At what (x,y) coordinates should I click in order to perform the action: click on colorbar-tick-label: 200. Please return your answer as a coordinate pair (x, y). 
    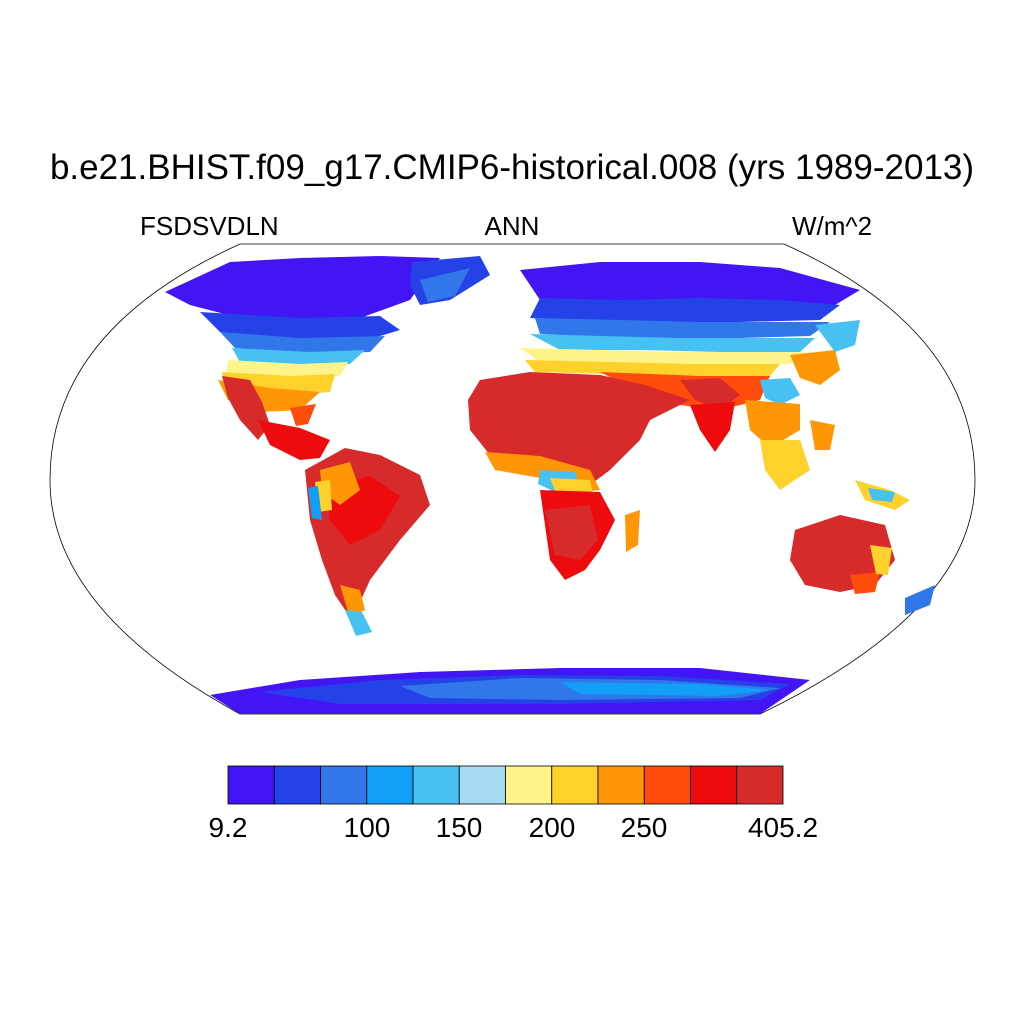
    Looking at the image, I should click on (552, 827).